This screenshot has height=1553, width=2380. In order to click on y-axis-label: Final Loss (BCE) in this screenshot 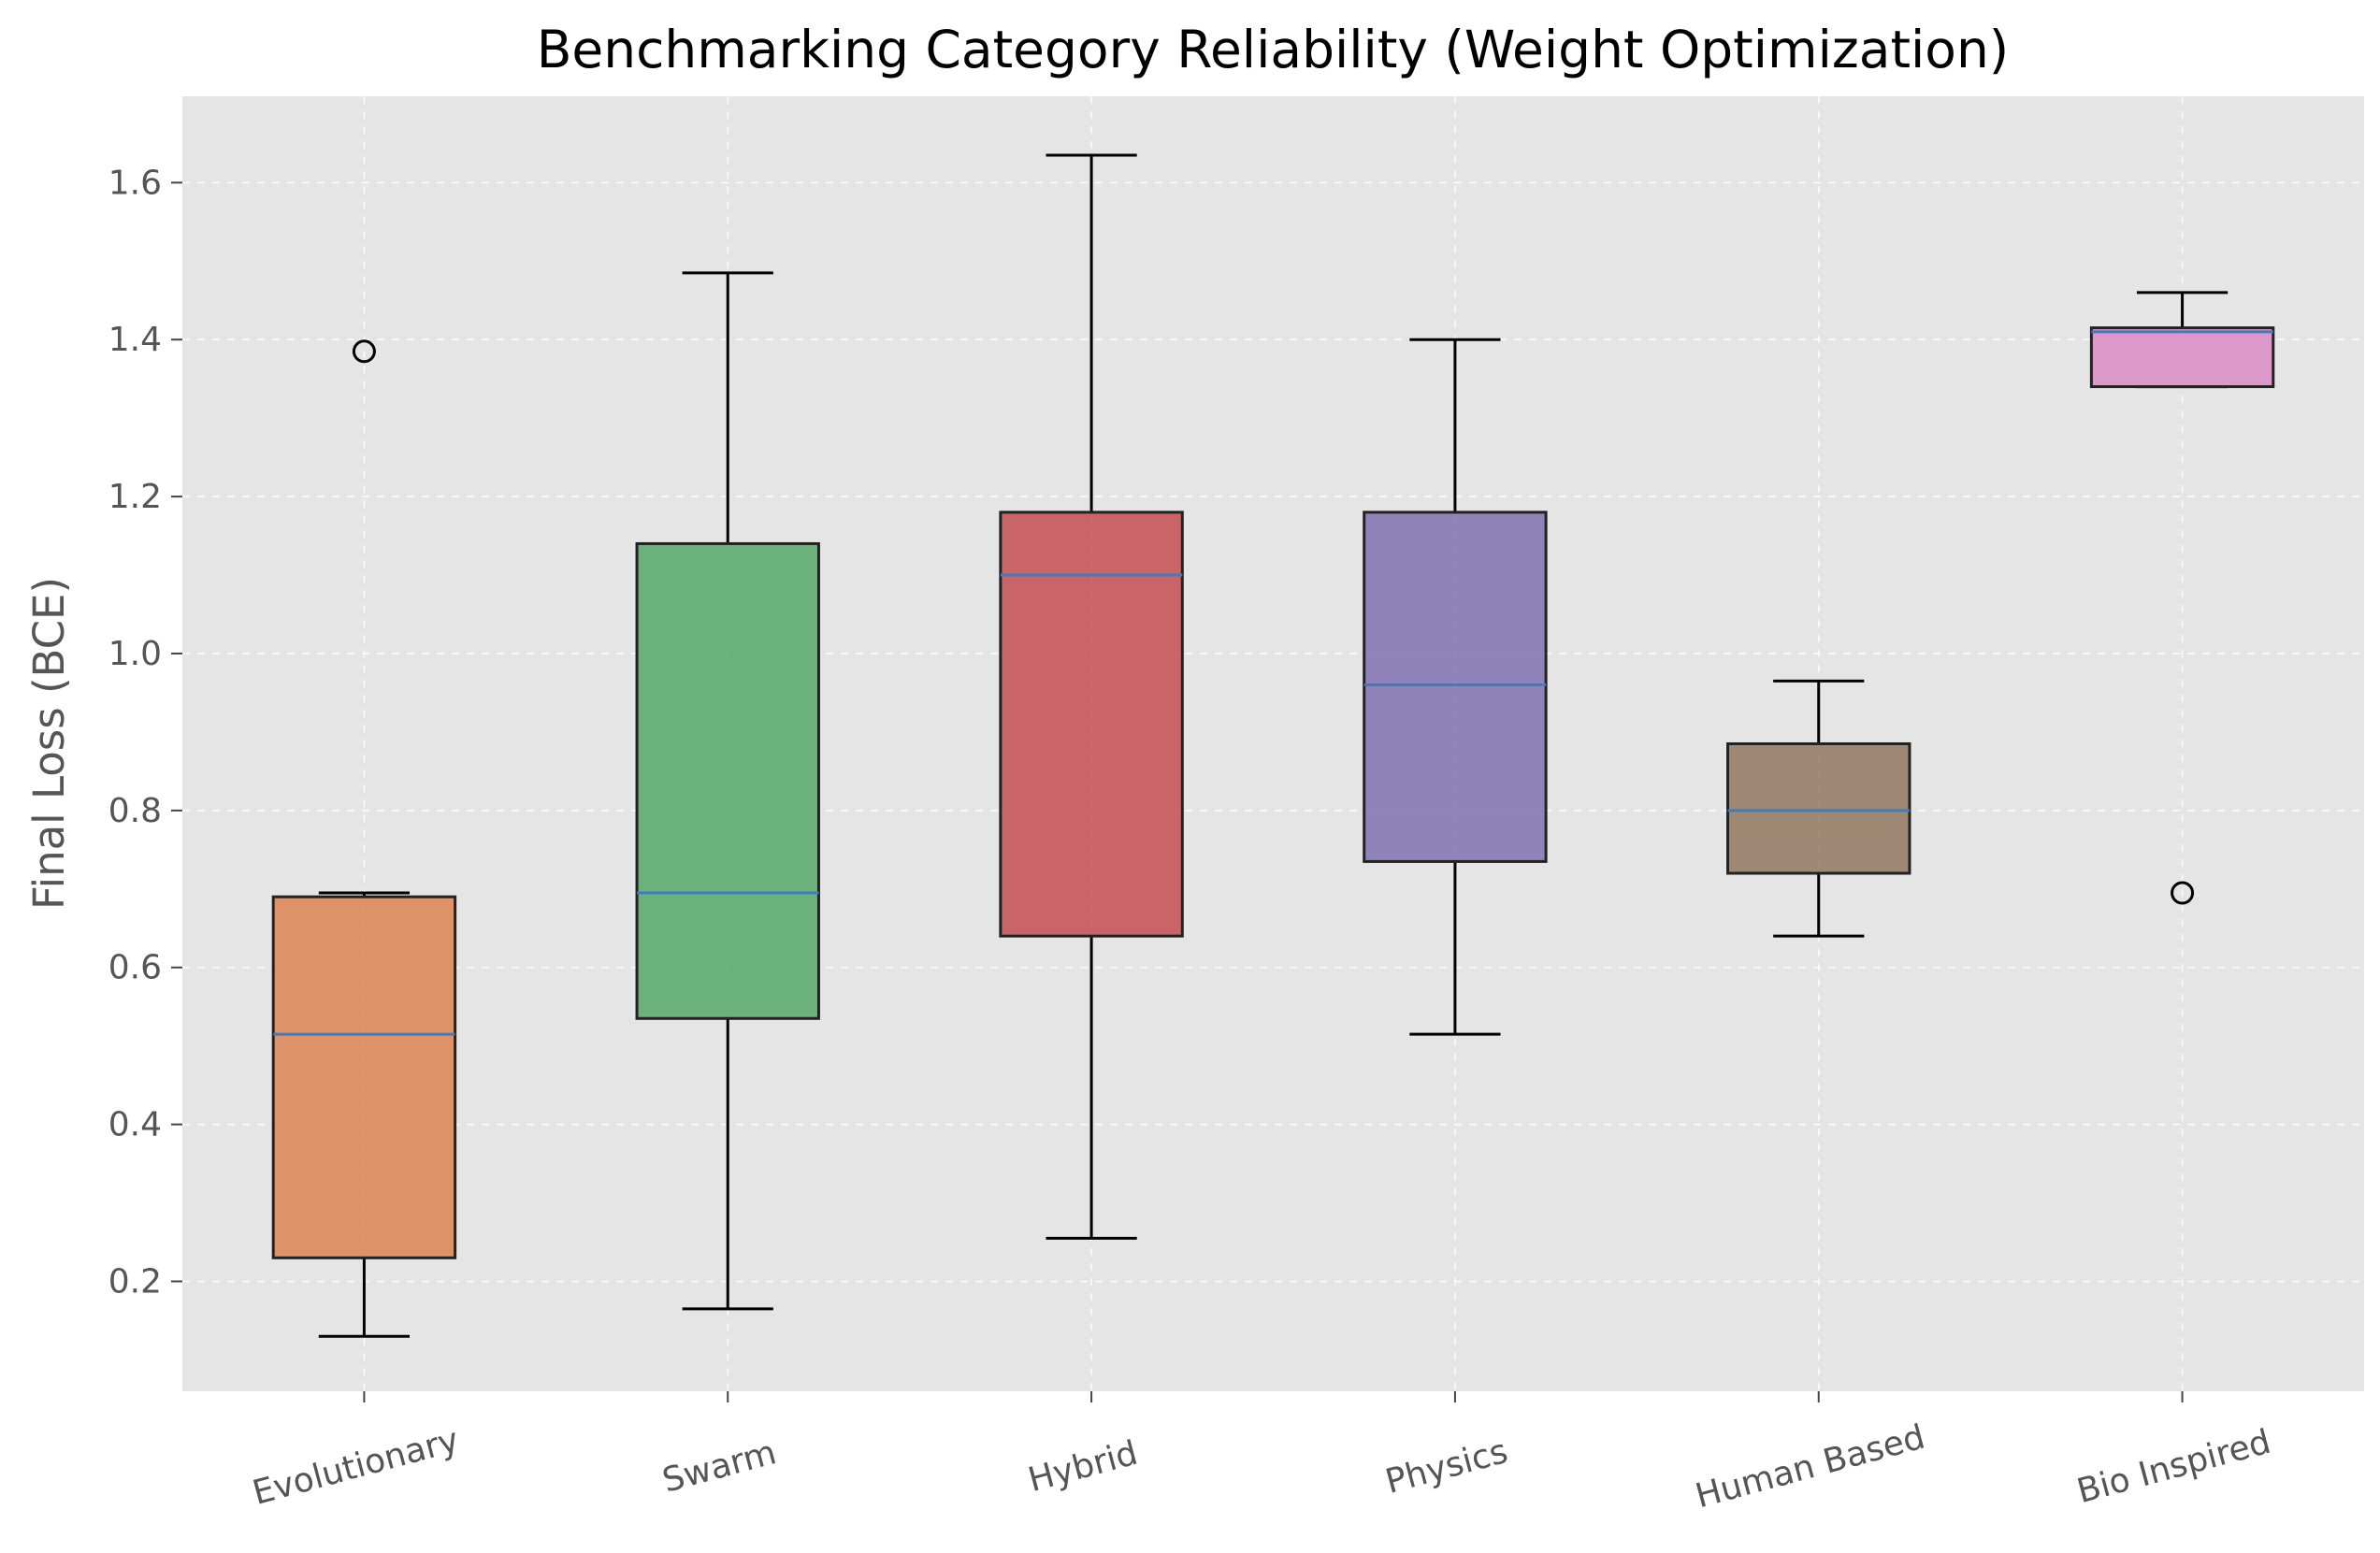, I will do `click(49, 744)`.